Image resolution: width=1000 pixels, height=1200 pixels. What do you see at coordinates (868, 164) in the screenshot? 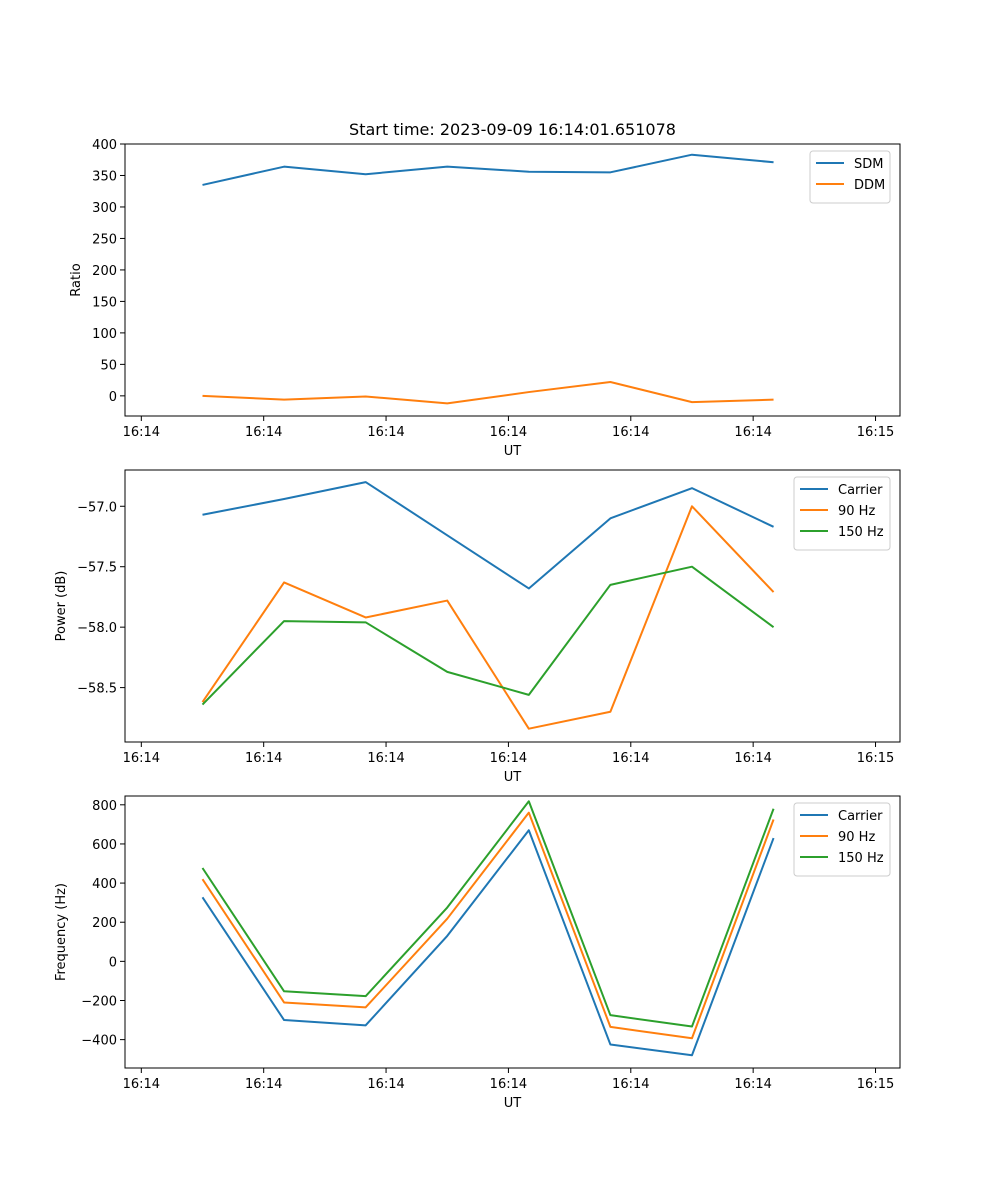
I see `legend-label: SDM` at bounding box center [868, 164].